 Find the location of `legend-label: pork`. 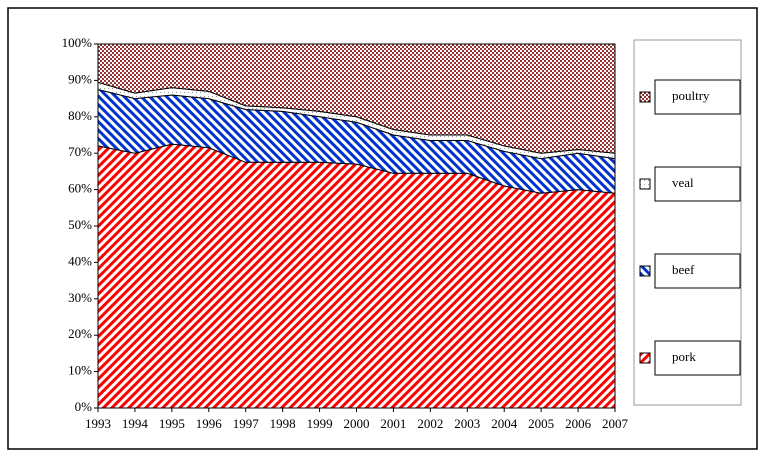

legend-label: pork is located at coordinates (684, 356).